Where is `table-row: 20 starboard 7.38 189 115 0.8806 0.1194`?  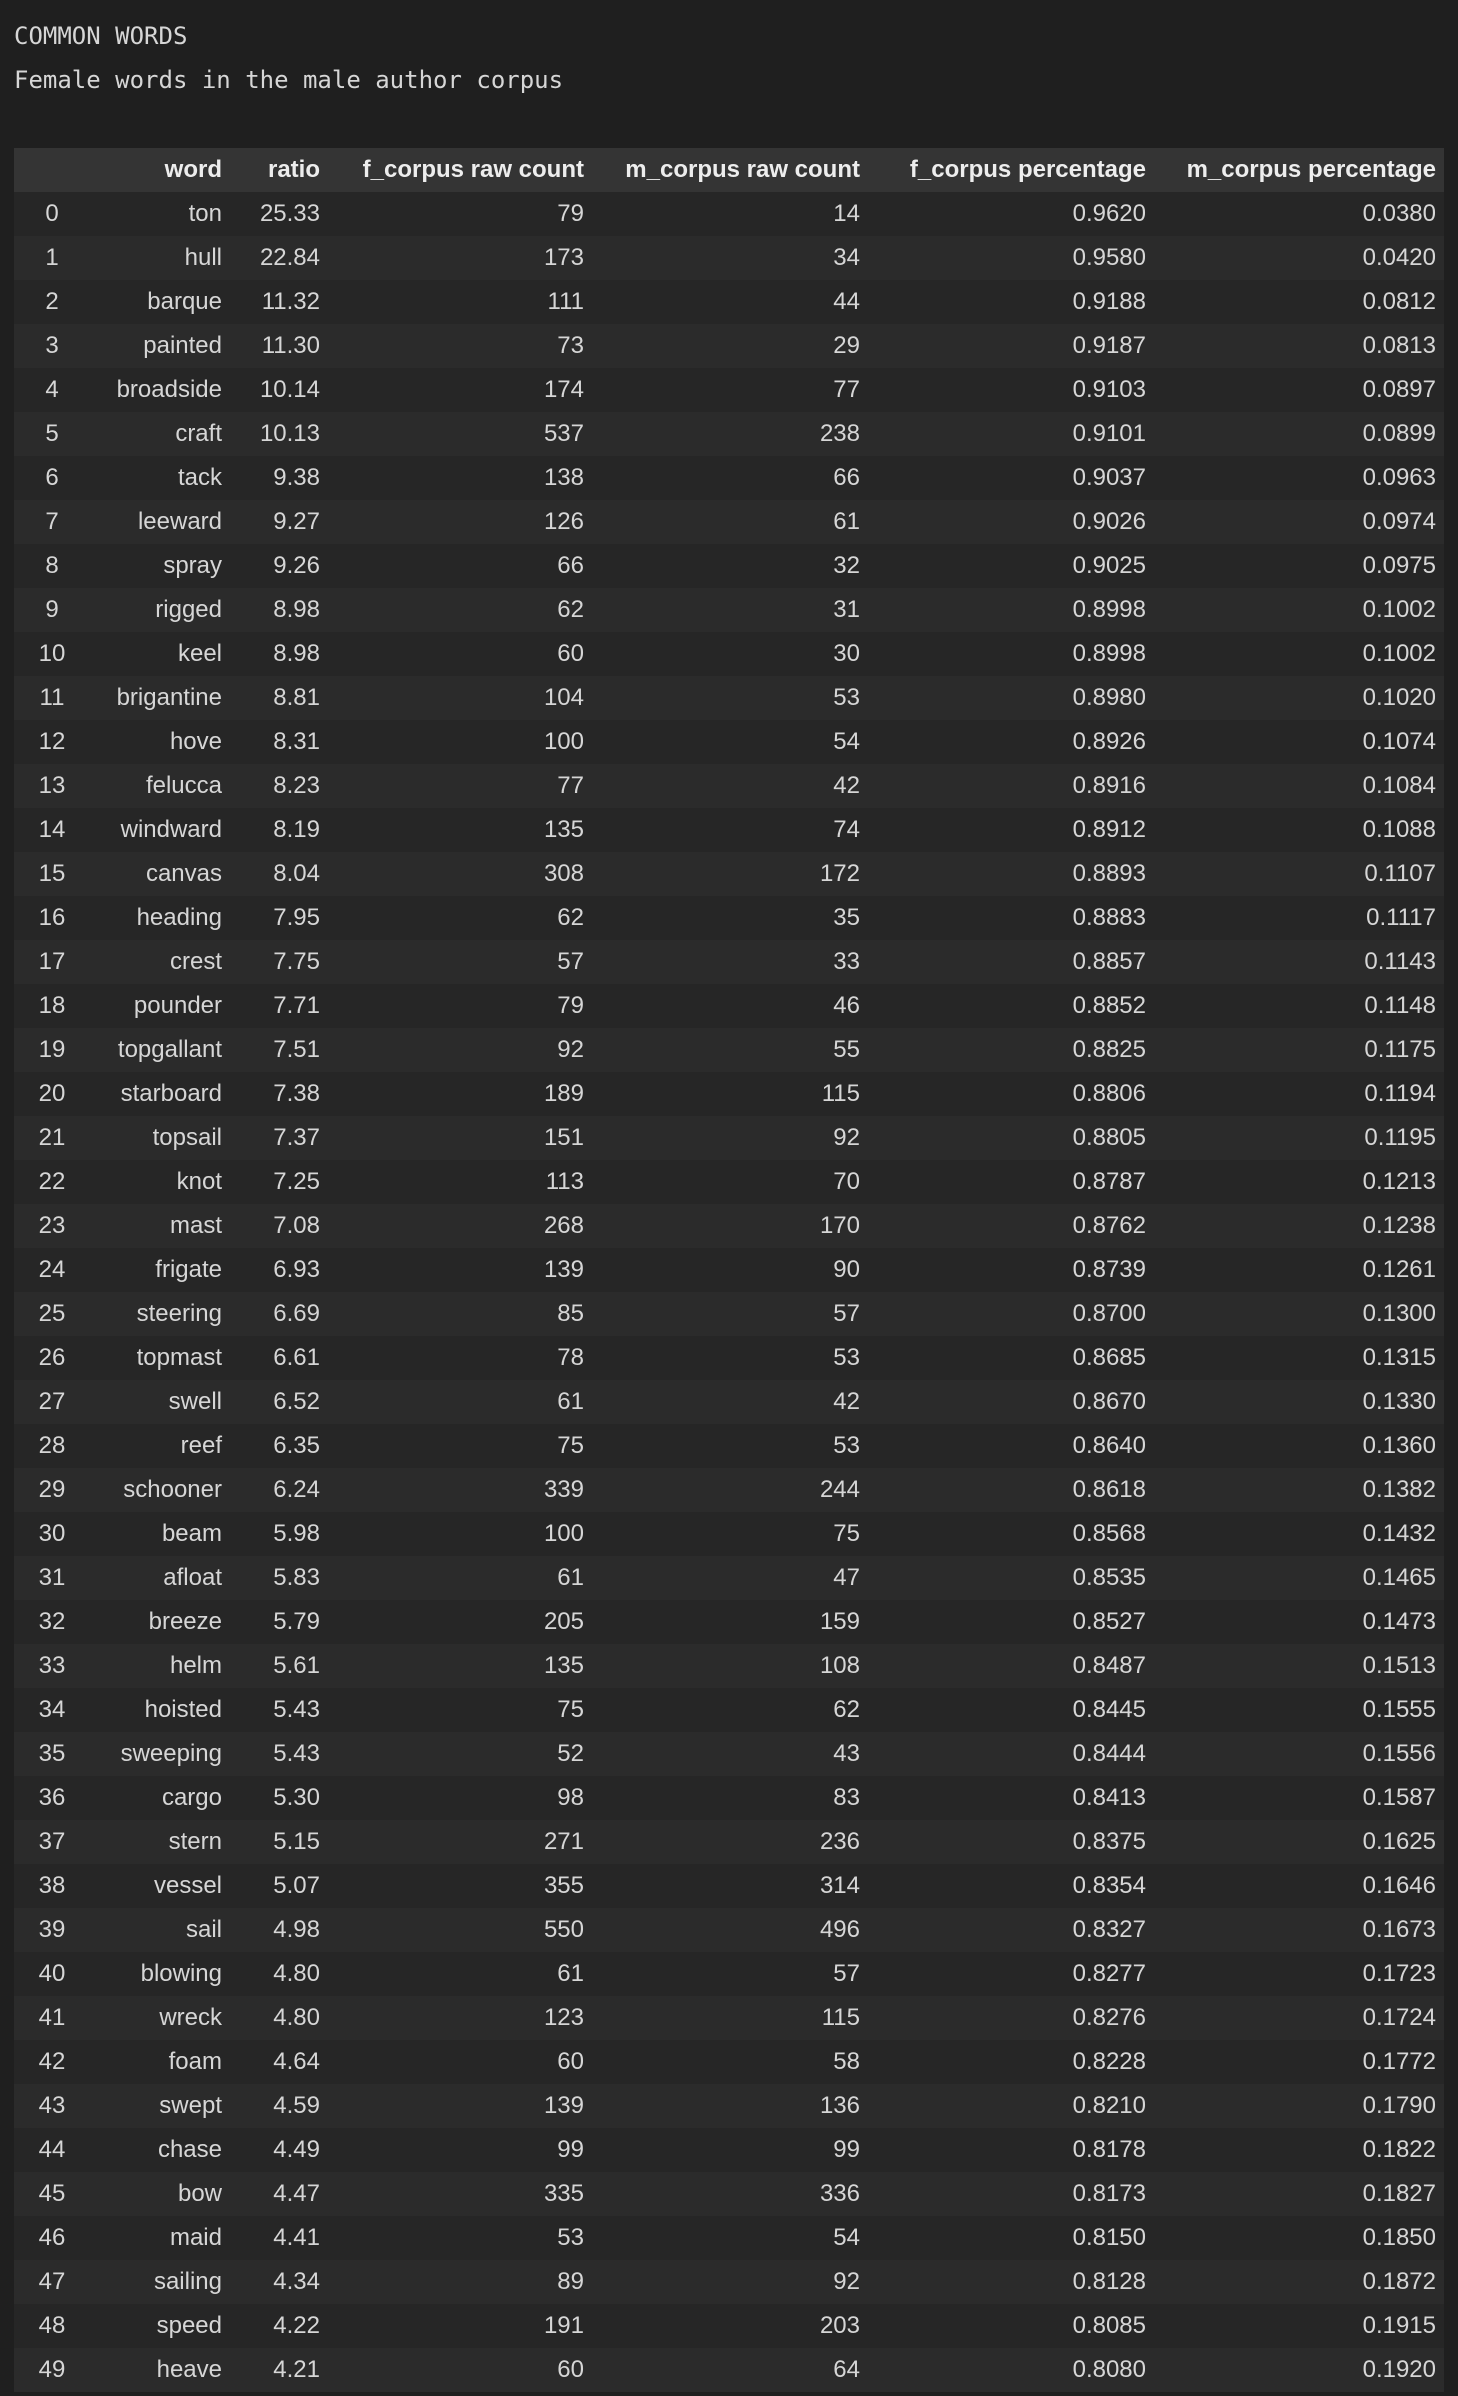
table-row: 20 starboard 7.38 189 115 0.8806 0.1194 is located at coordinates (729, 1094).